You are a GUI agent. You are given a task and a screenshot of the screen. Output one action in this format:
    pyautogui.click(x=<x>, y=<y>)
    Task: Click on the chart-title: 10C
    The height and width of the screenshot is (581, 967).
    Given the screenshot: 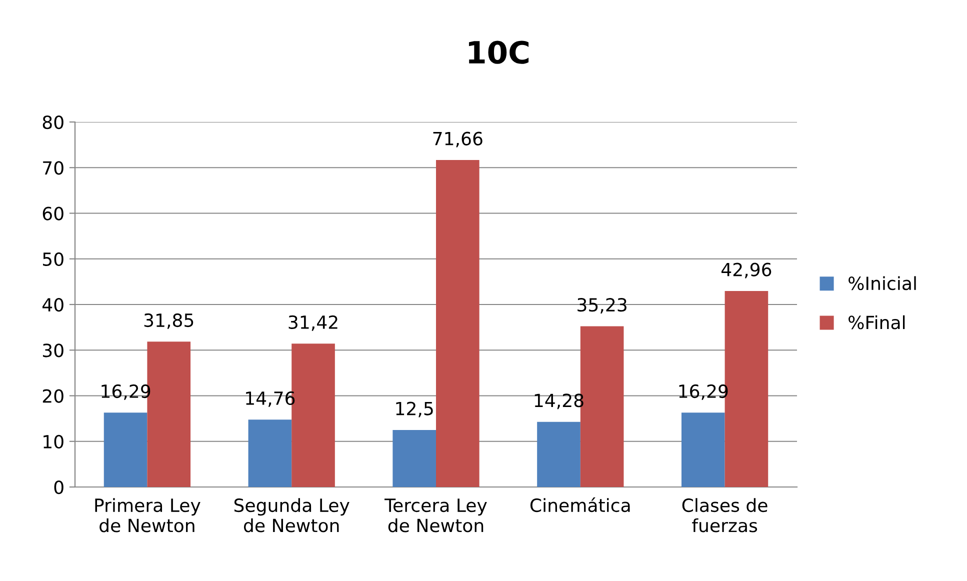 What is the action you would take?
    pyautogui.click(x=498, y=52)
    